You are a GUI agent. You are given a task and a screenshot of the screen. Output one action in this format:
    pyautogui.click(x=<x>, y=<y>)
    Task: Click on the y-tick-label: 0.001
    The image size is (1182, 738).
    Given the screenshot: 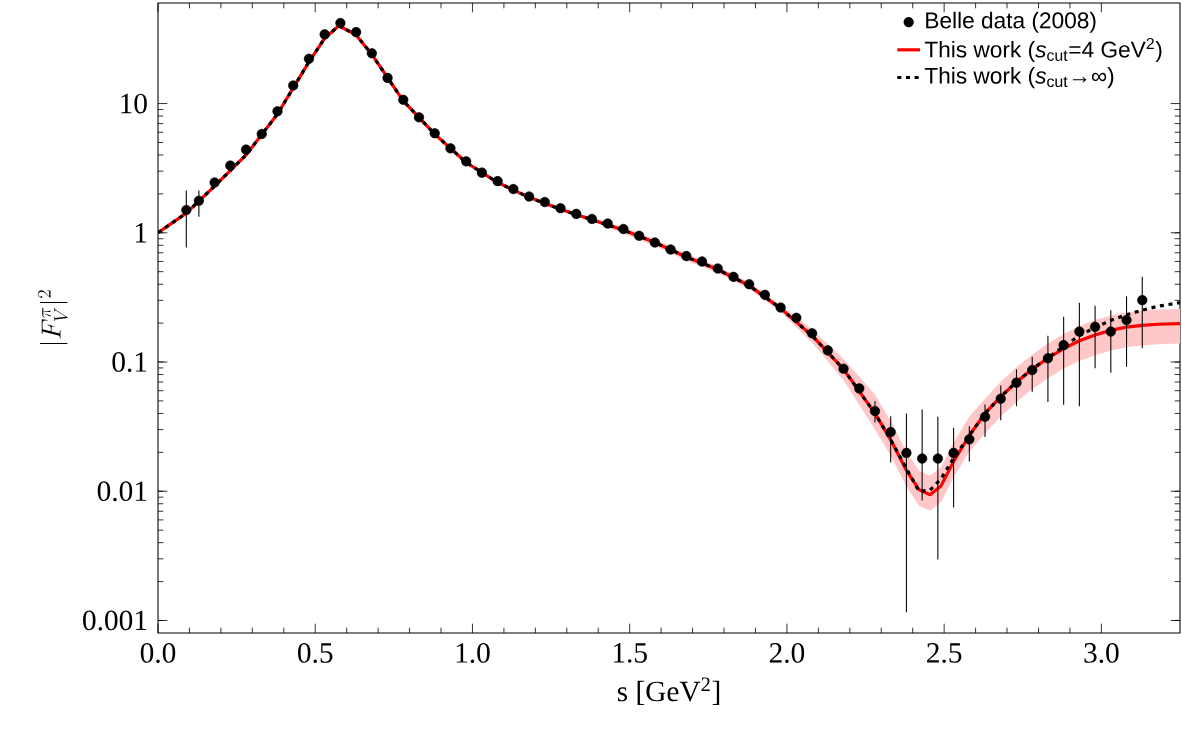 What is the action you would take?
    pyautogui.click(x=115, y=620)
    